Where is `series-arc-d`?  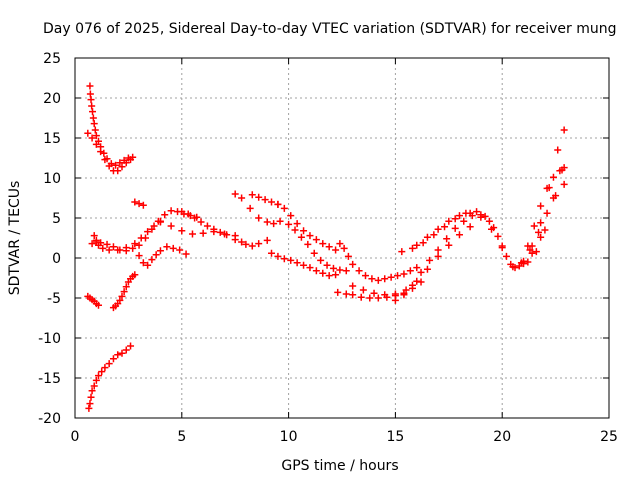 series-arc-d is located at coordinates (127, 235).